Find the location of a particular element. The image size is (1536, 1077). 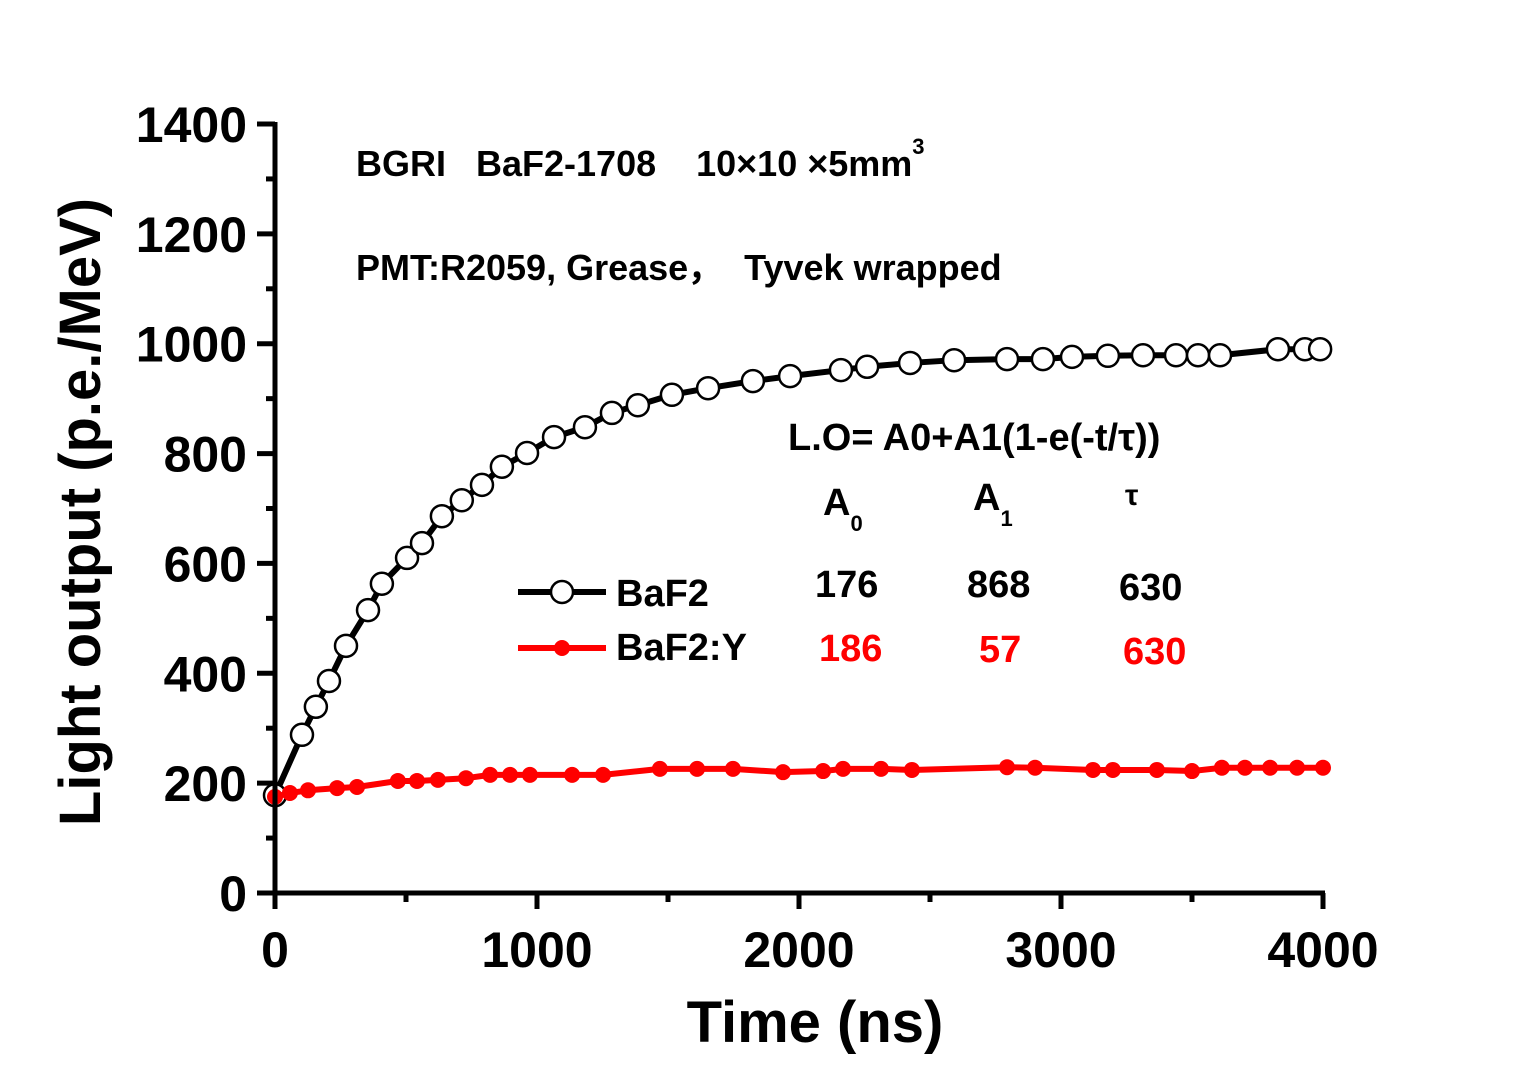

x-tick-label: 0 is located at coordinates (275, 950).